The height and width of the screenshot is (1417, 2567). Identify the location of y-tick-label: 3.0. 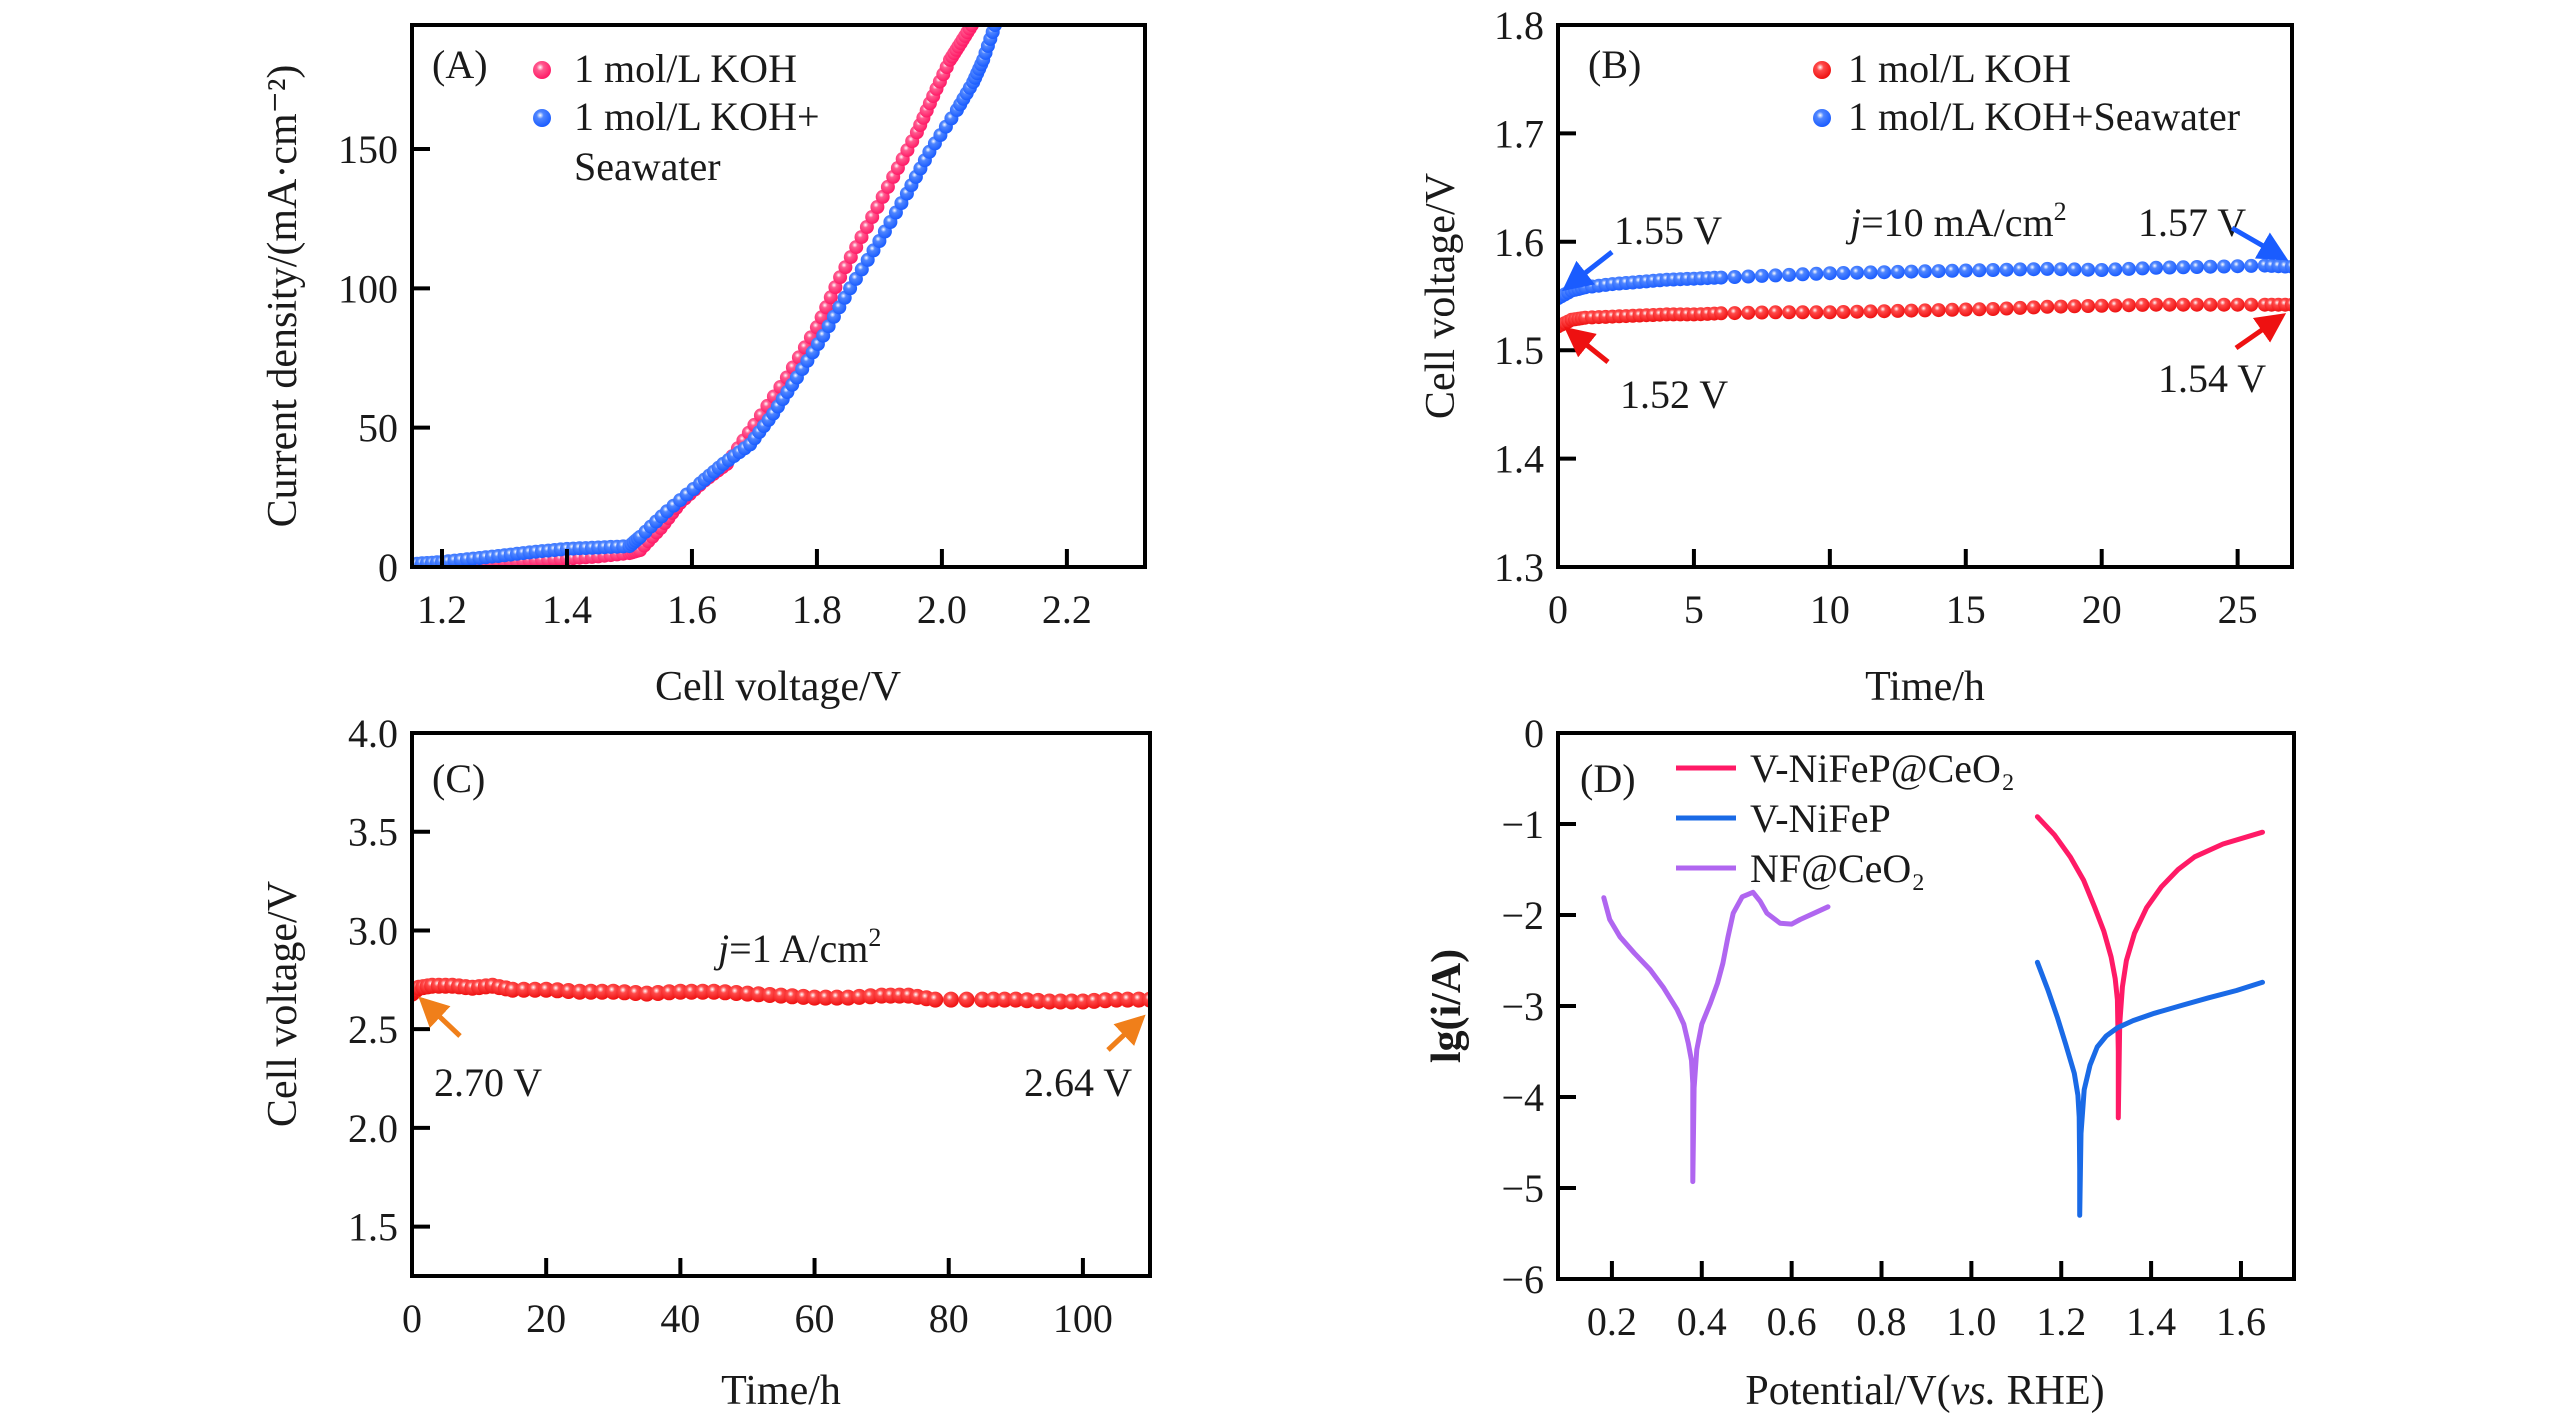
(373, 930).